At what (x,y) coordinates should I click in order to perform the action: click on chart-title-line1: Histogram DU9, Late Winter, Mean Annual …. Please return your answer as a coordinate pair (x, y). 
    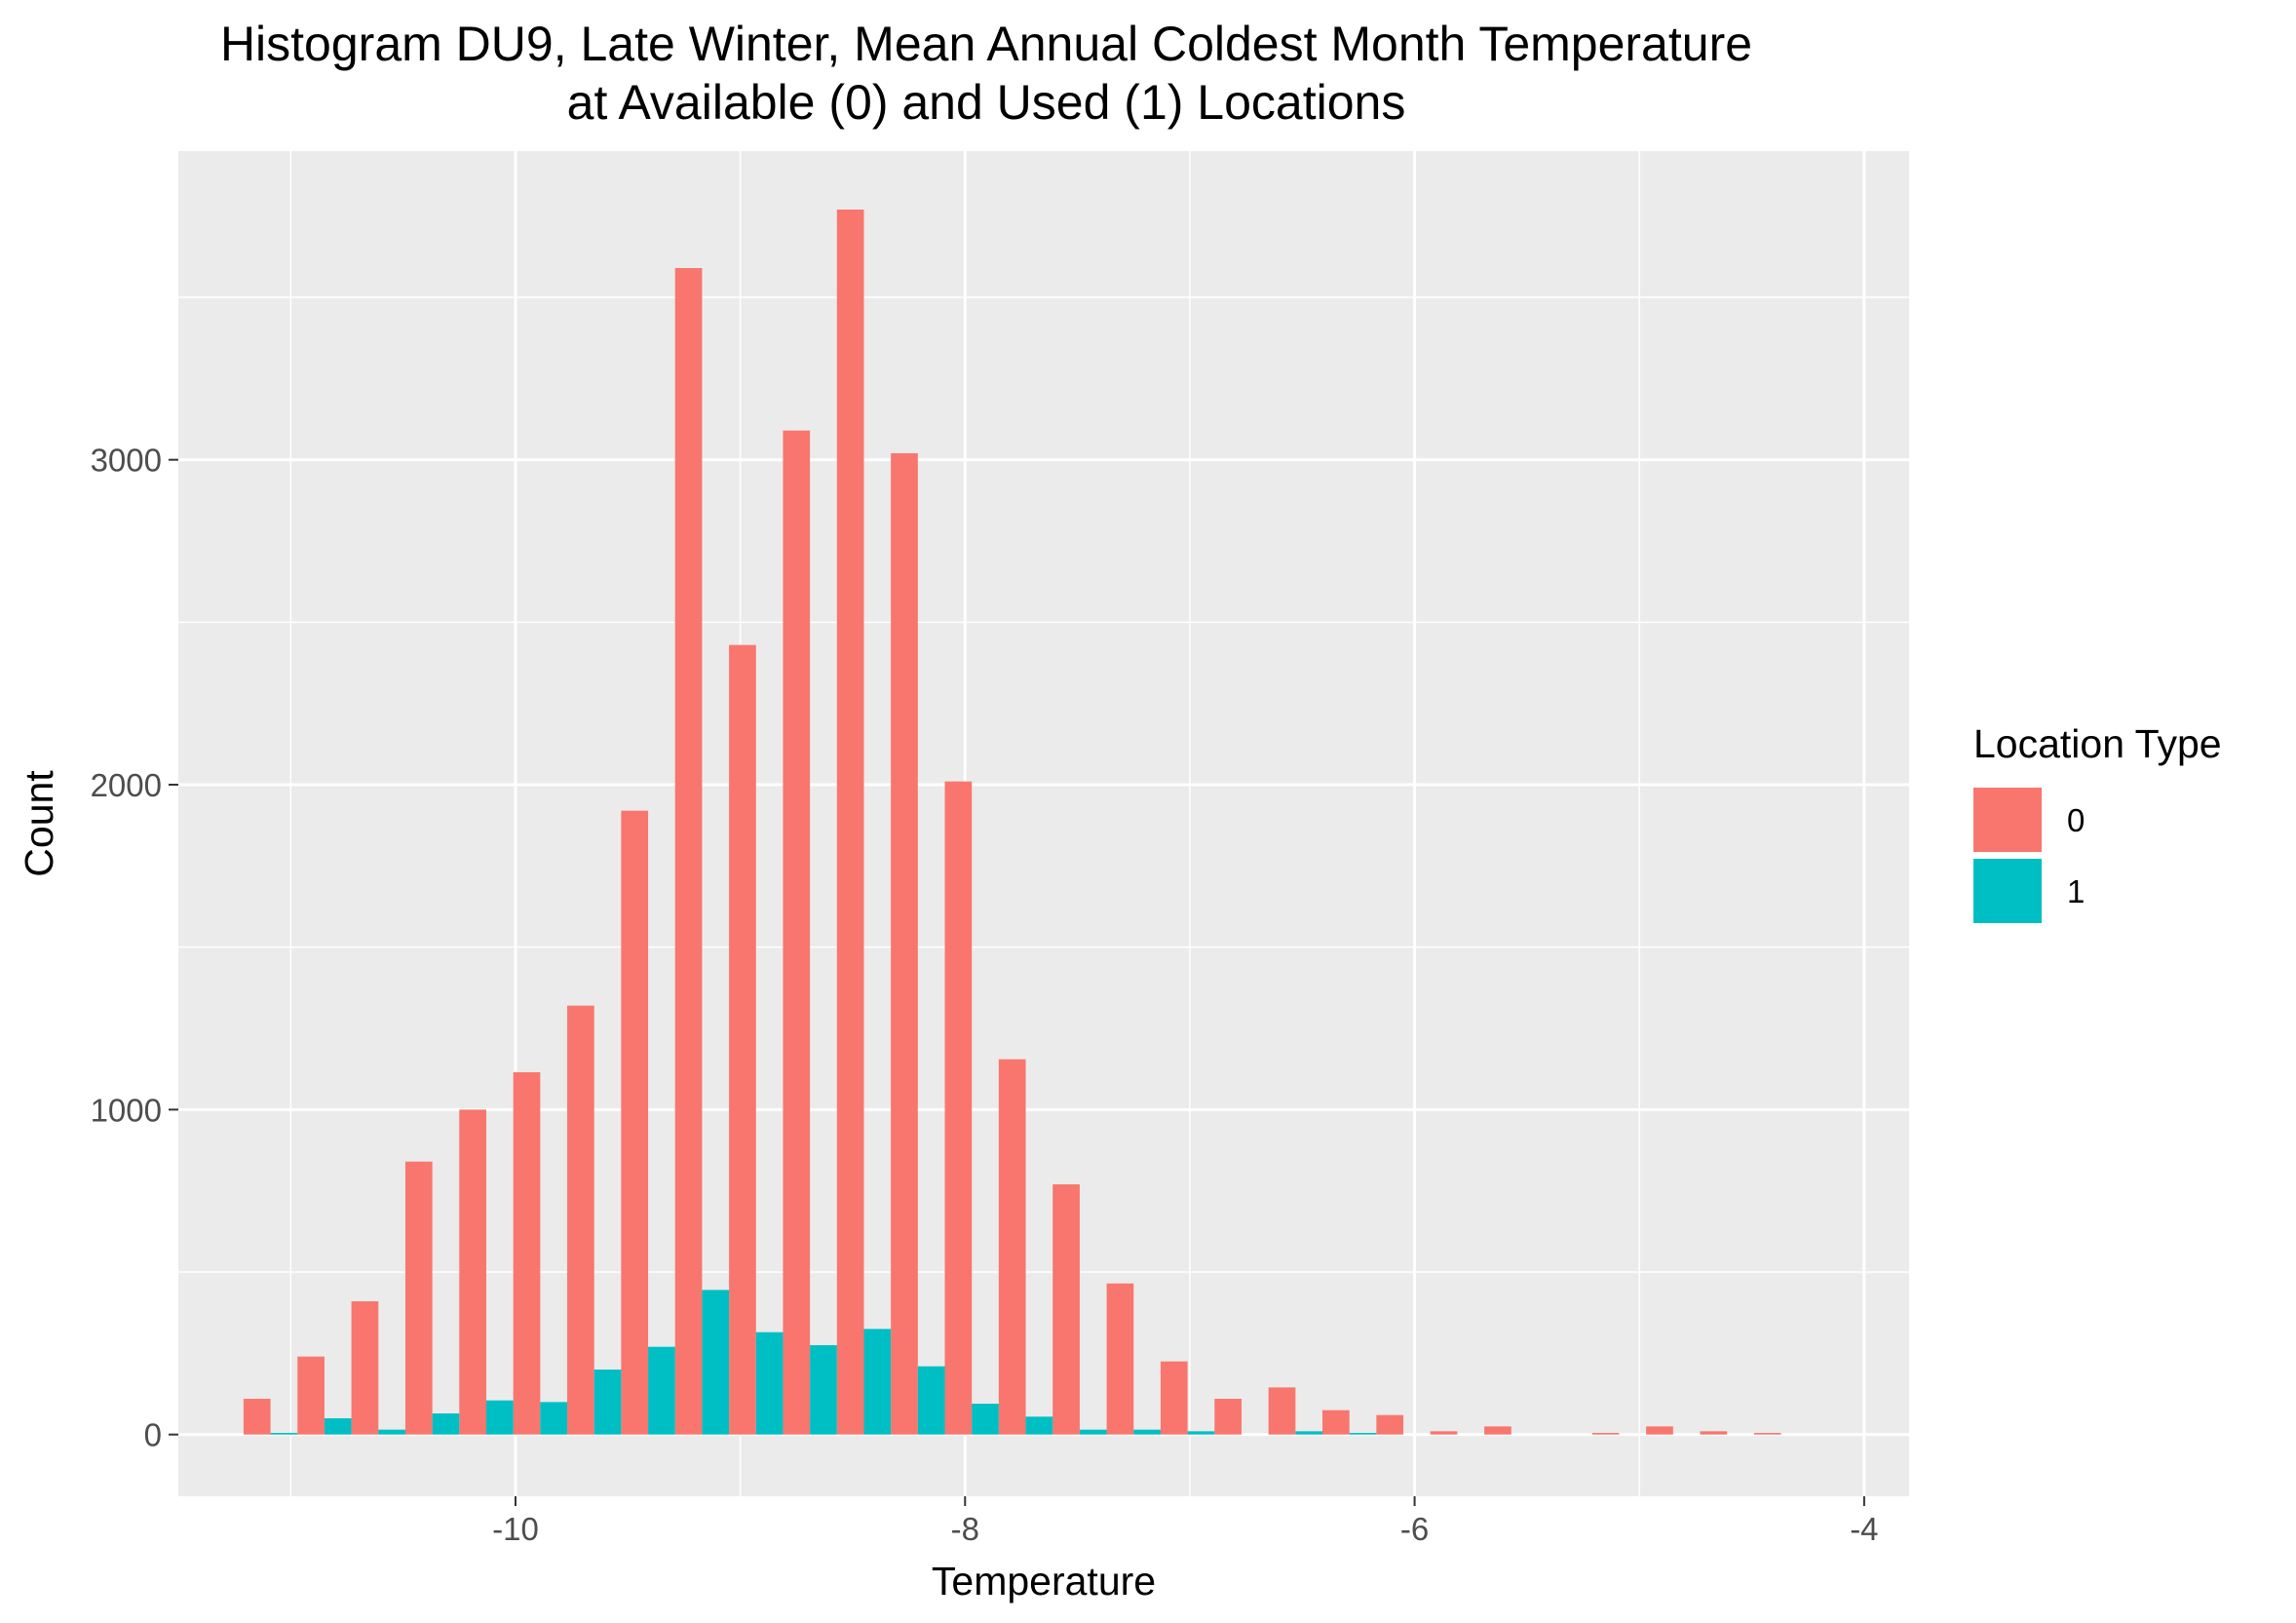
    Looking at the image, I should click on (986, 44).